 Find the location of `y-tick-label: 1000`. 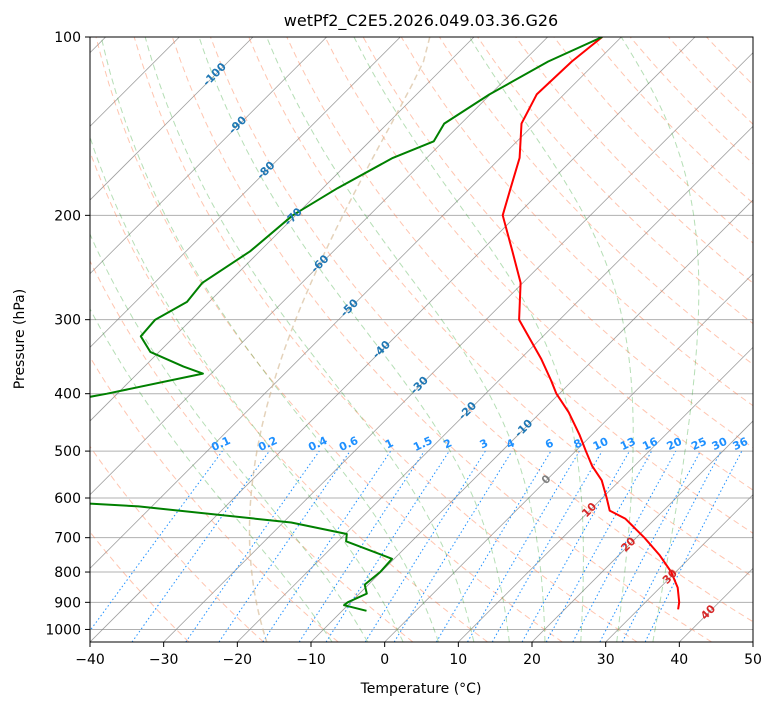

y-tick-label: 1000 is located at coordinates (63, 630).